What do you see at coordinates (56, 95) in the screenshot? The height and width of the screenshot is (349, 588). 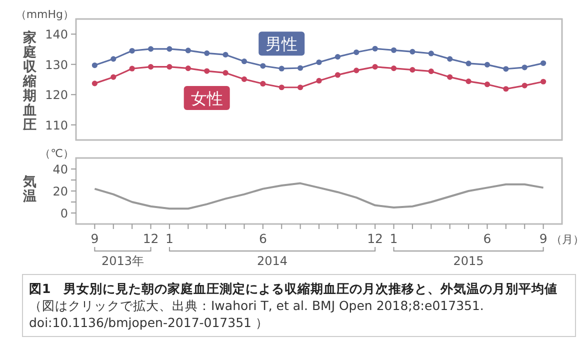 I see `y-tick-label: 120` at bounding box center [56, 95].